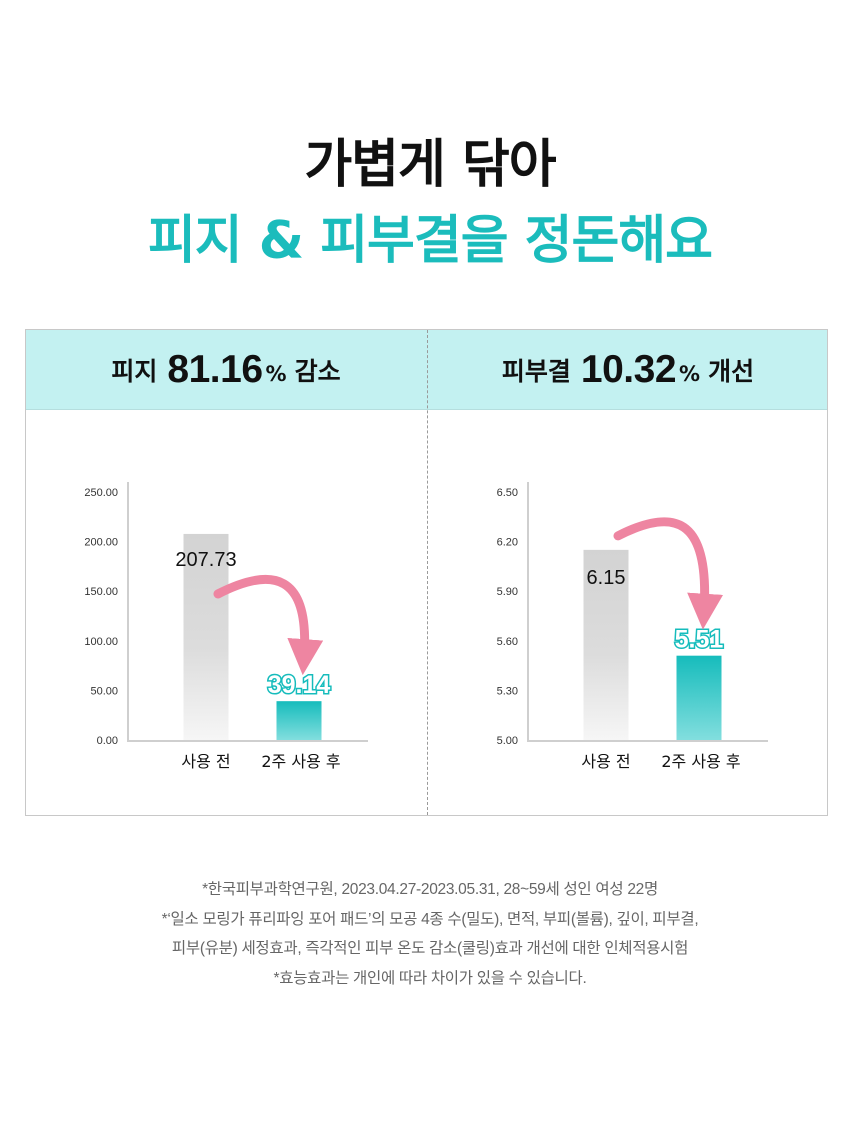 The width and height of the screenshot is (860, 1126). I want to click on sebum-result-header: 피지 81.16 % 감소, so click(226, 369).